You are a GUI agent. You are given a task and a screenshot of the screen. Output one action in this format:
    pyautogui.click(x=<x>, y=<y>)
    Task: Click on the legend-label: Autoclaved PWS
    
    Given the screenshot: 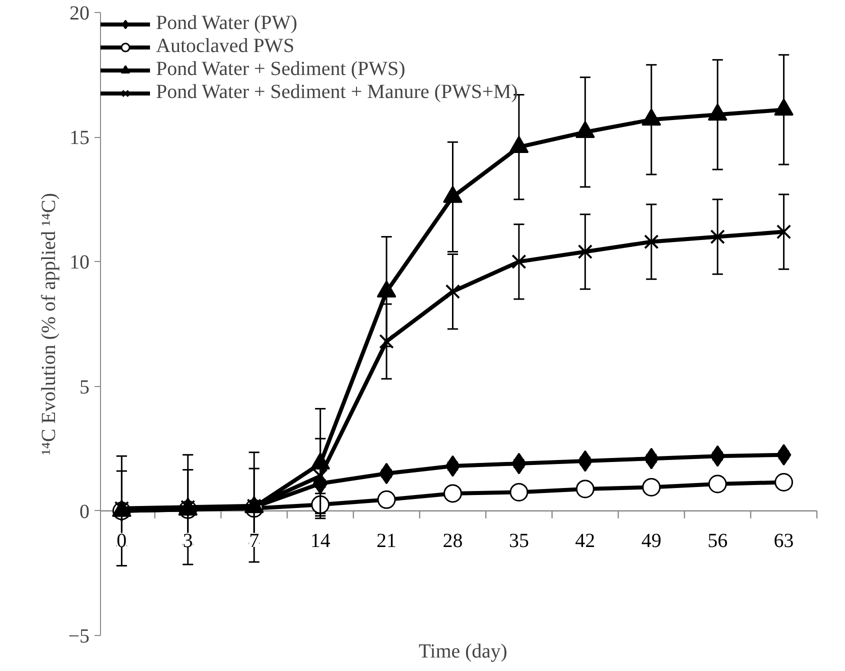 What is the action you would take?
    pyautogui.click(x=225, y=46)
    